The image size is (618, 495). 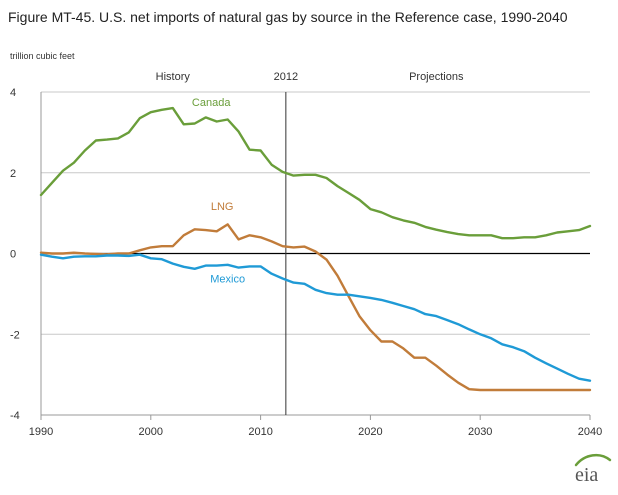 What do you see at coordinates (260, 432) in the screenshot?
I see `x-tick-label: 2010` at bounding box center [260, 432].